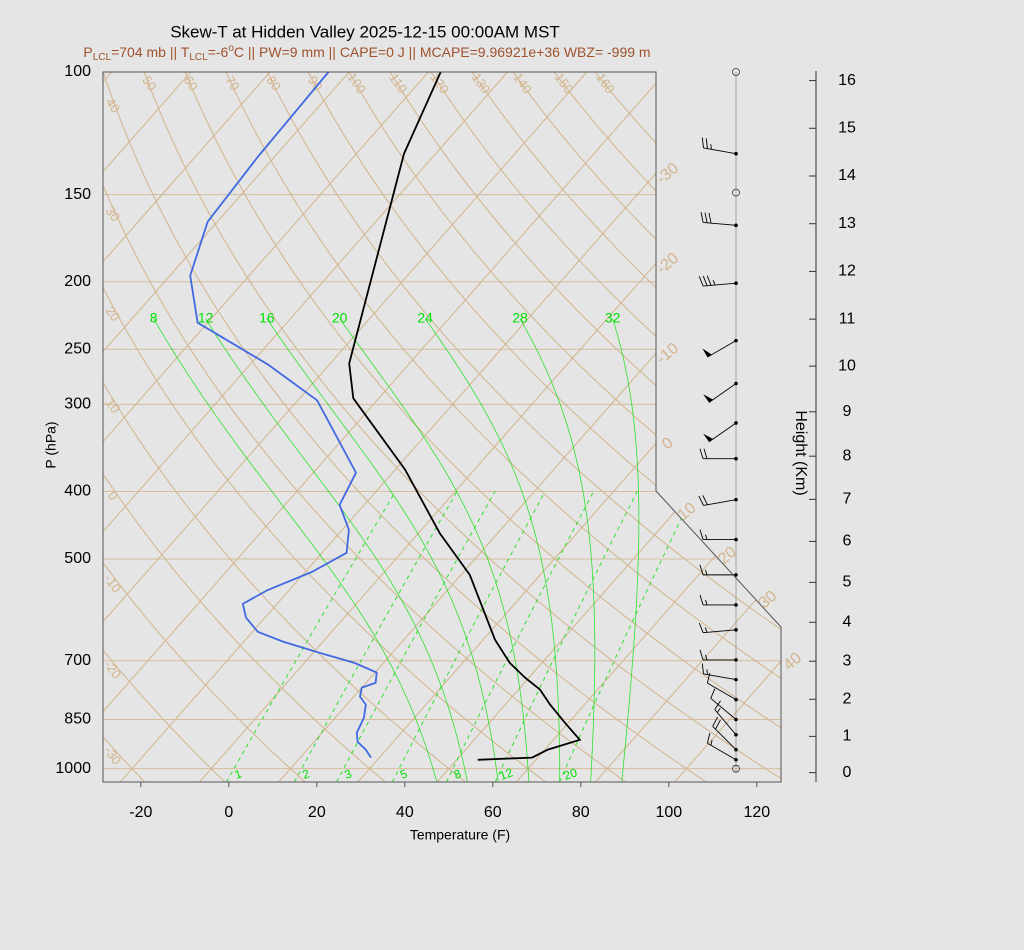 The width and height of the screenshot is (1024, 950). Describe the element at coordinates (847, 128) in the screenshot. I see `y2-tick-label: 15` at that location.